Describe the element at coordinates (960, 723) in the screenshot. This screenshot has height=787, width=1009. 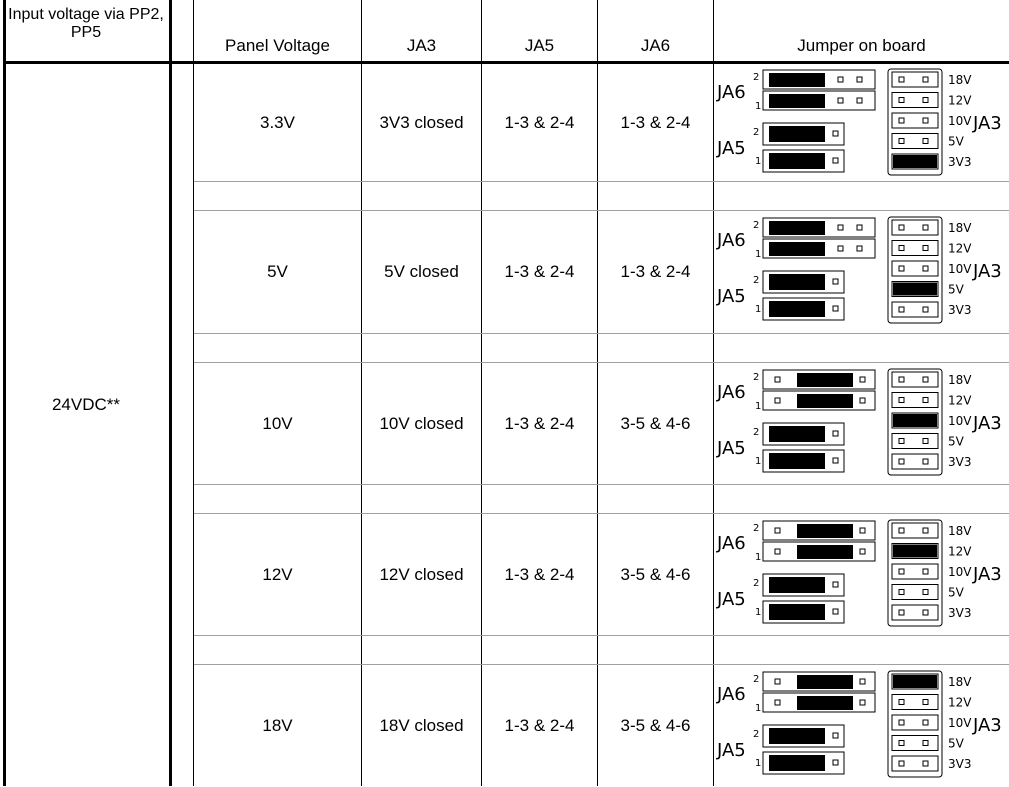
I see `ja3-voltage-label: 10V` at that location.